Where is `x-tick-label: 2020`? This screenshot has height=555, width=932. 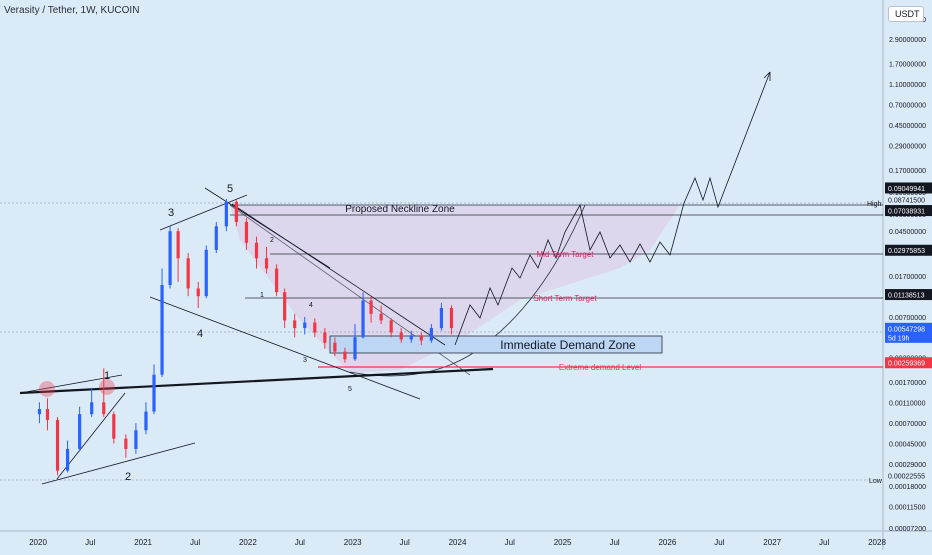 x-tick-label: 2020 is located at coordinates (38, 542).